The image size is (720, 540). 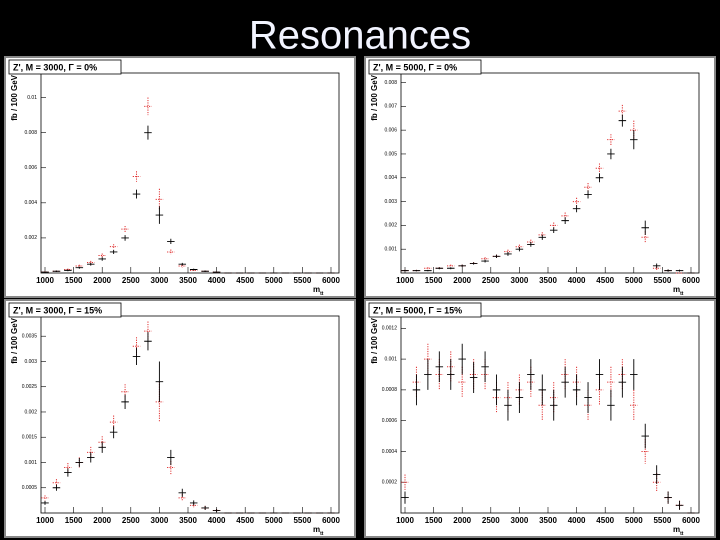 I want to click on y-tick-label: 0.005, so click(x=390, y=154).